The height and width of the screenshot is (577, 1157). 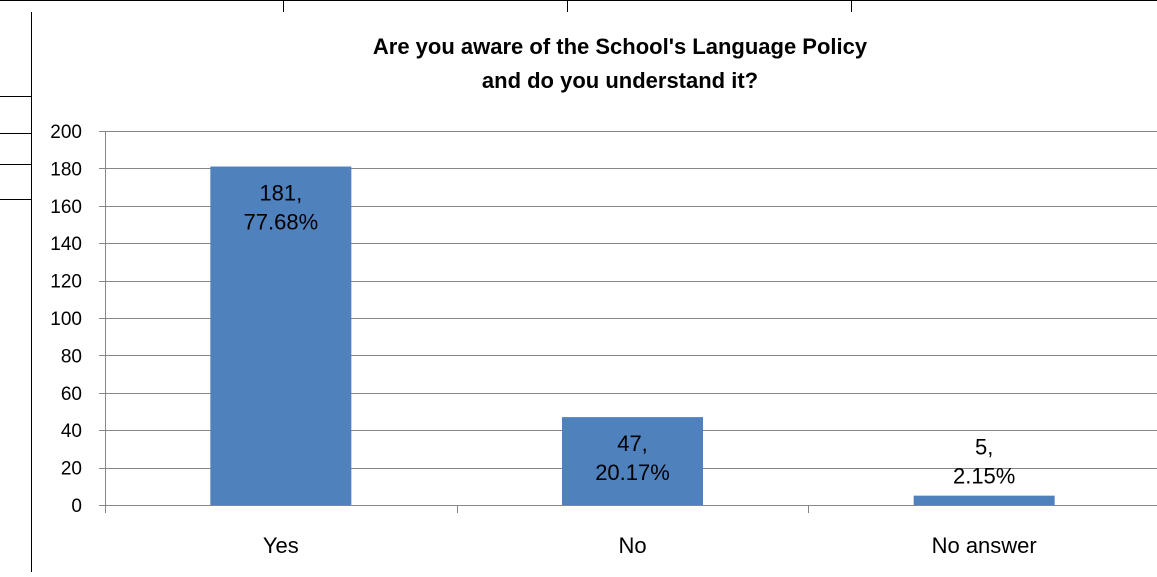 What do you see at coordinates (71, 469) in the screenshot?
I see `y-tick-label: 20` at bounding box center [71, 469].